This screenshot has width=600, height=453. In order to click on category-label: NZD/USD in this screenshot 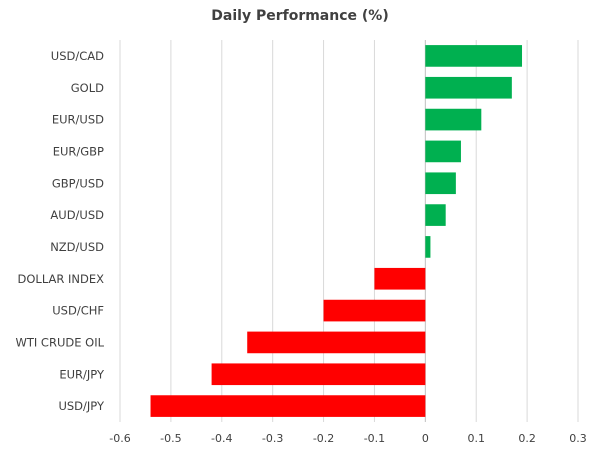, I will do `click(77, 247)`.